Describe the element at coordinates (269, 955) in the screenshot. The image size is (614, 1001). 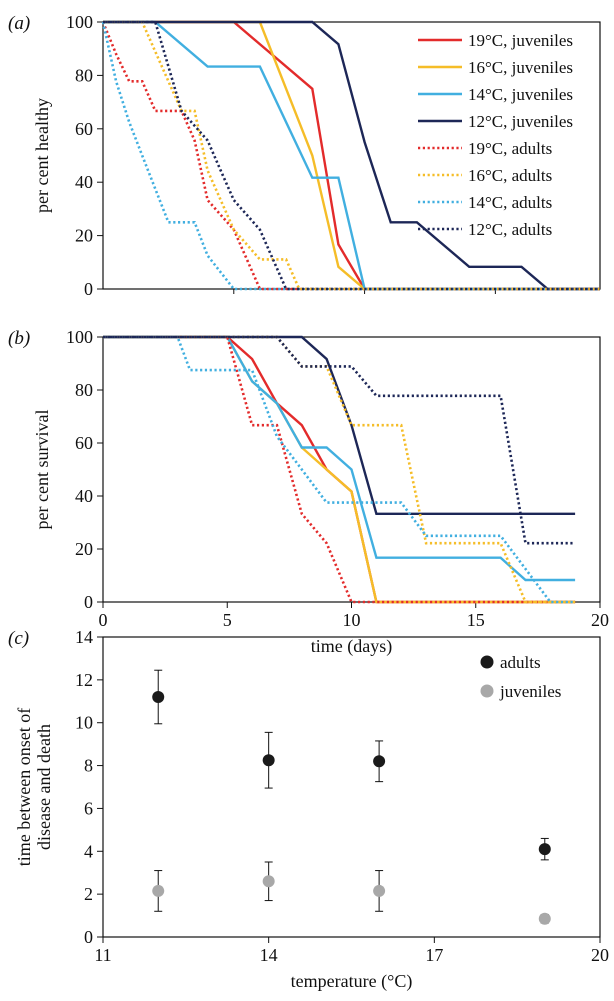
I see `x-tick-label: 14` at that location.